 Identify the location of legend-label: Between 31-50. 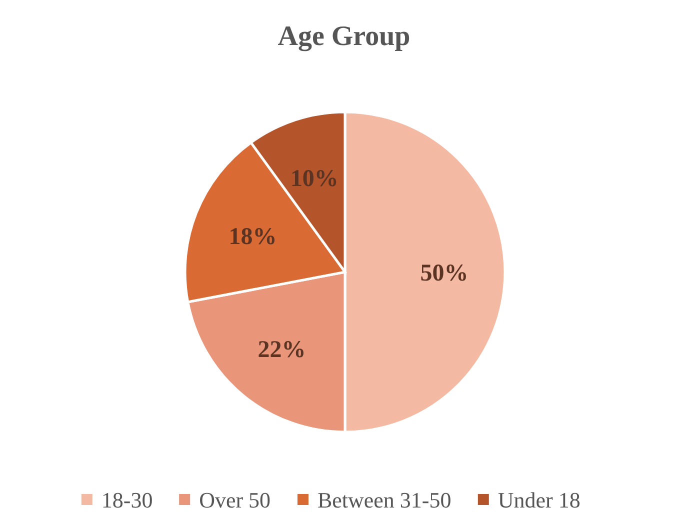
(384, 500).